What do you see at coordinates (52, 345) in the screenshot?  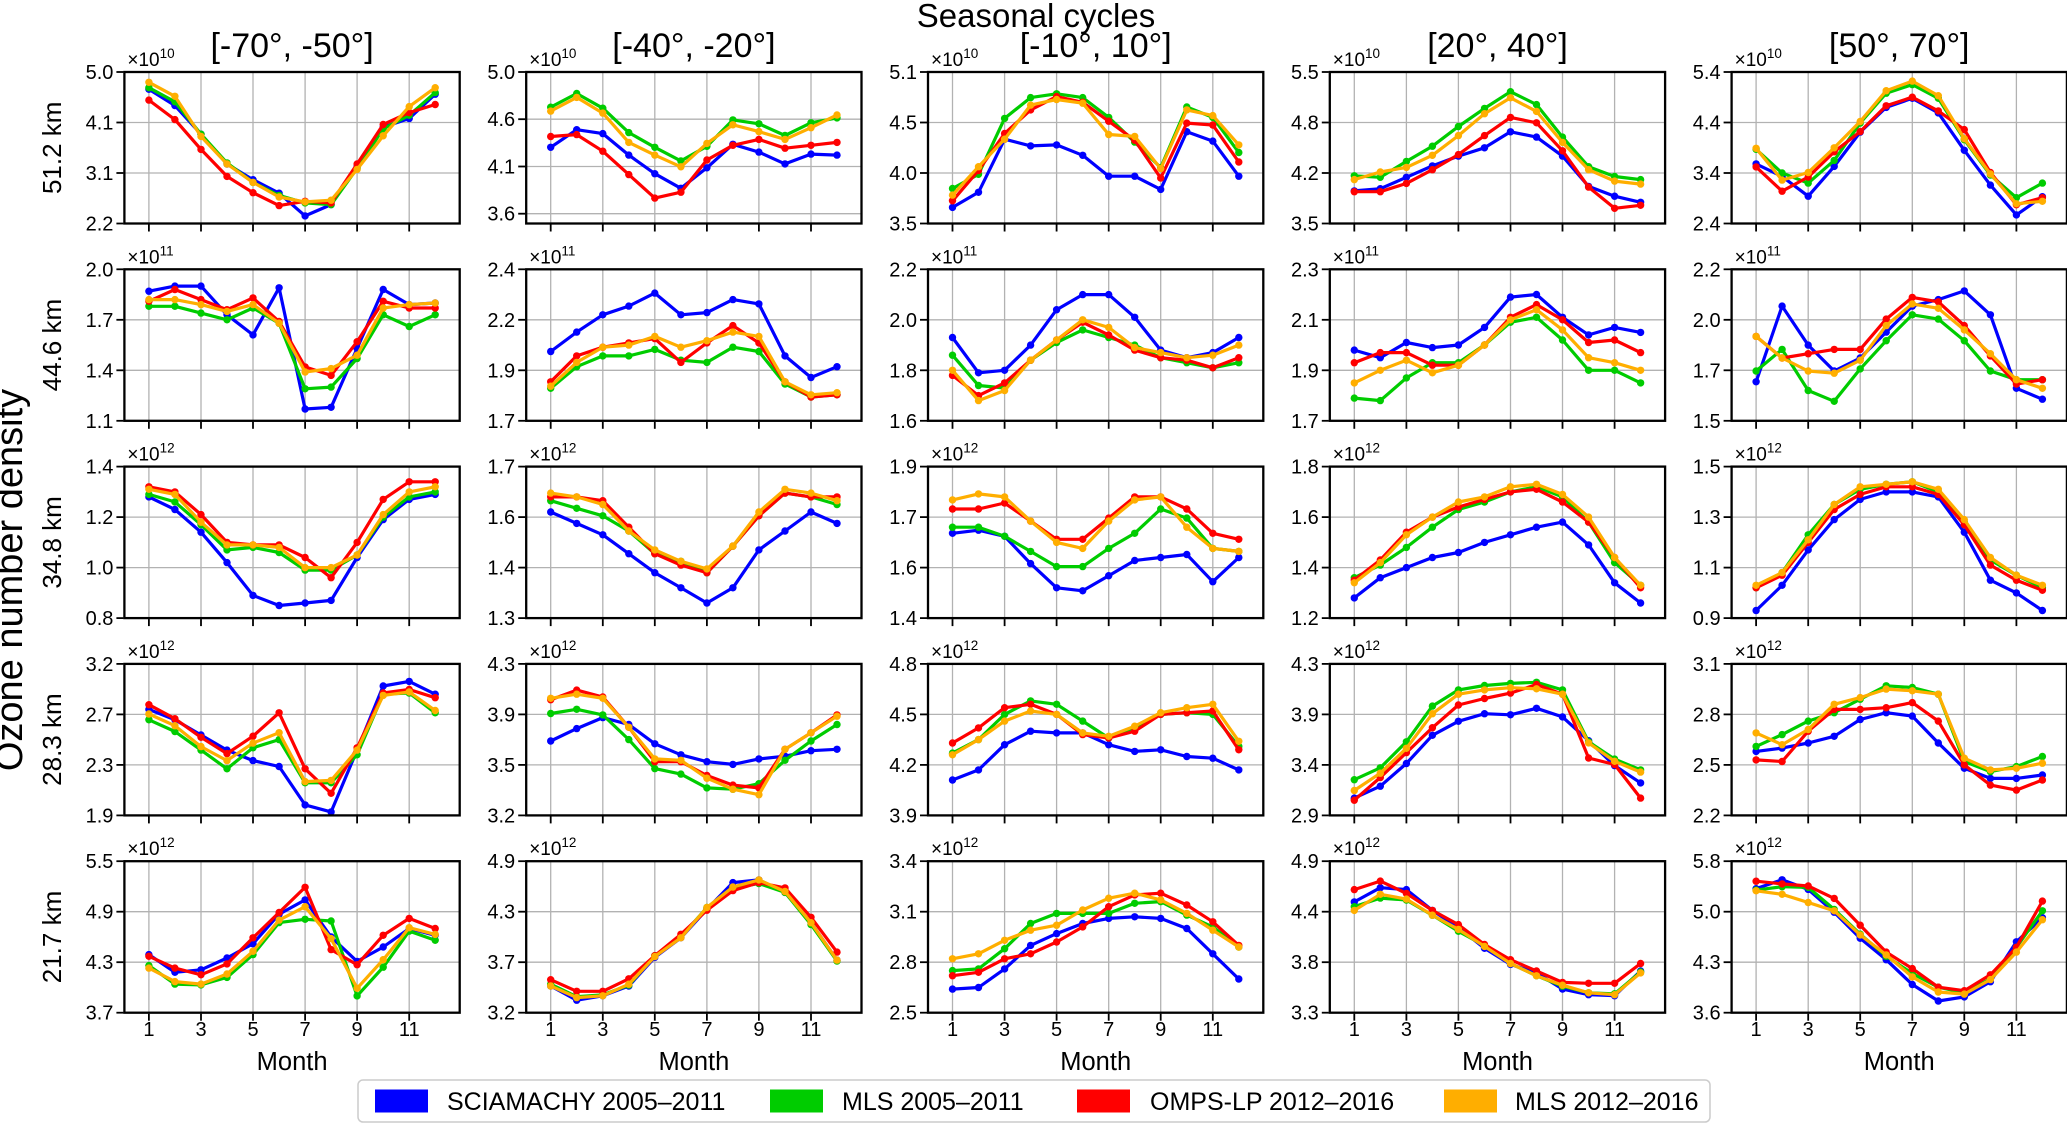 I see `svg-text: 44.6 km` at bounding box center [52, 345].